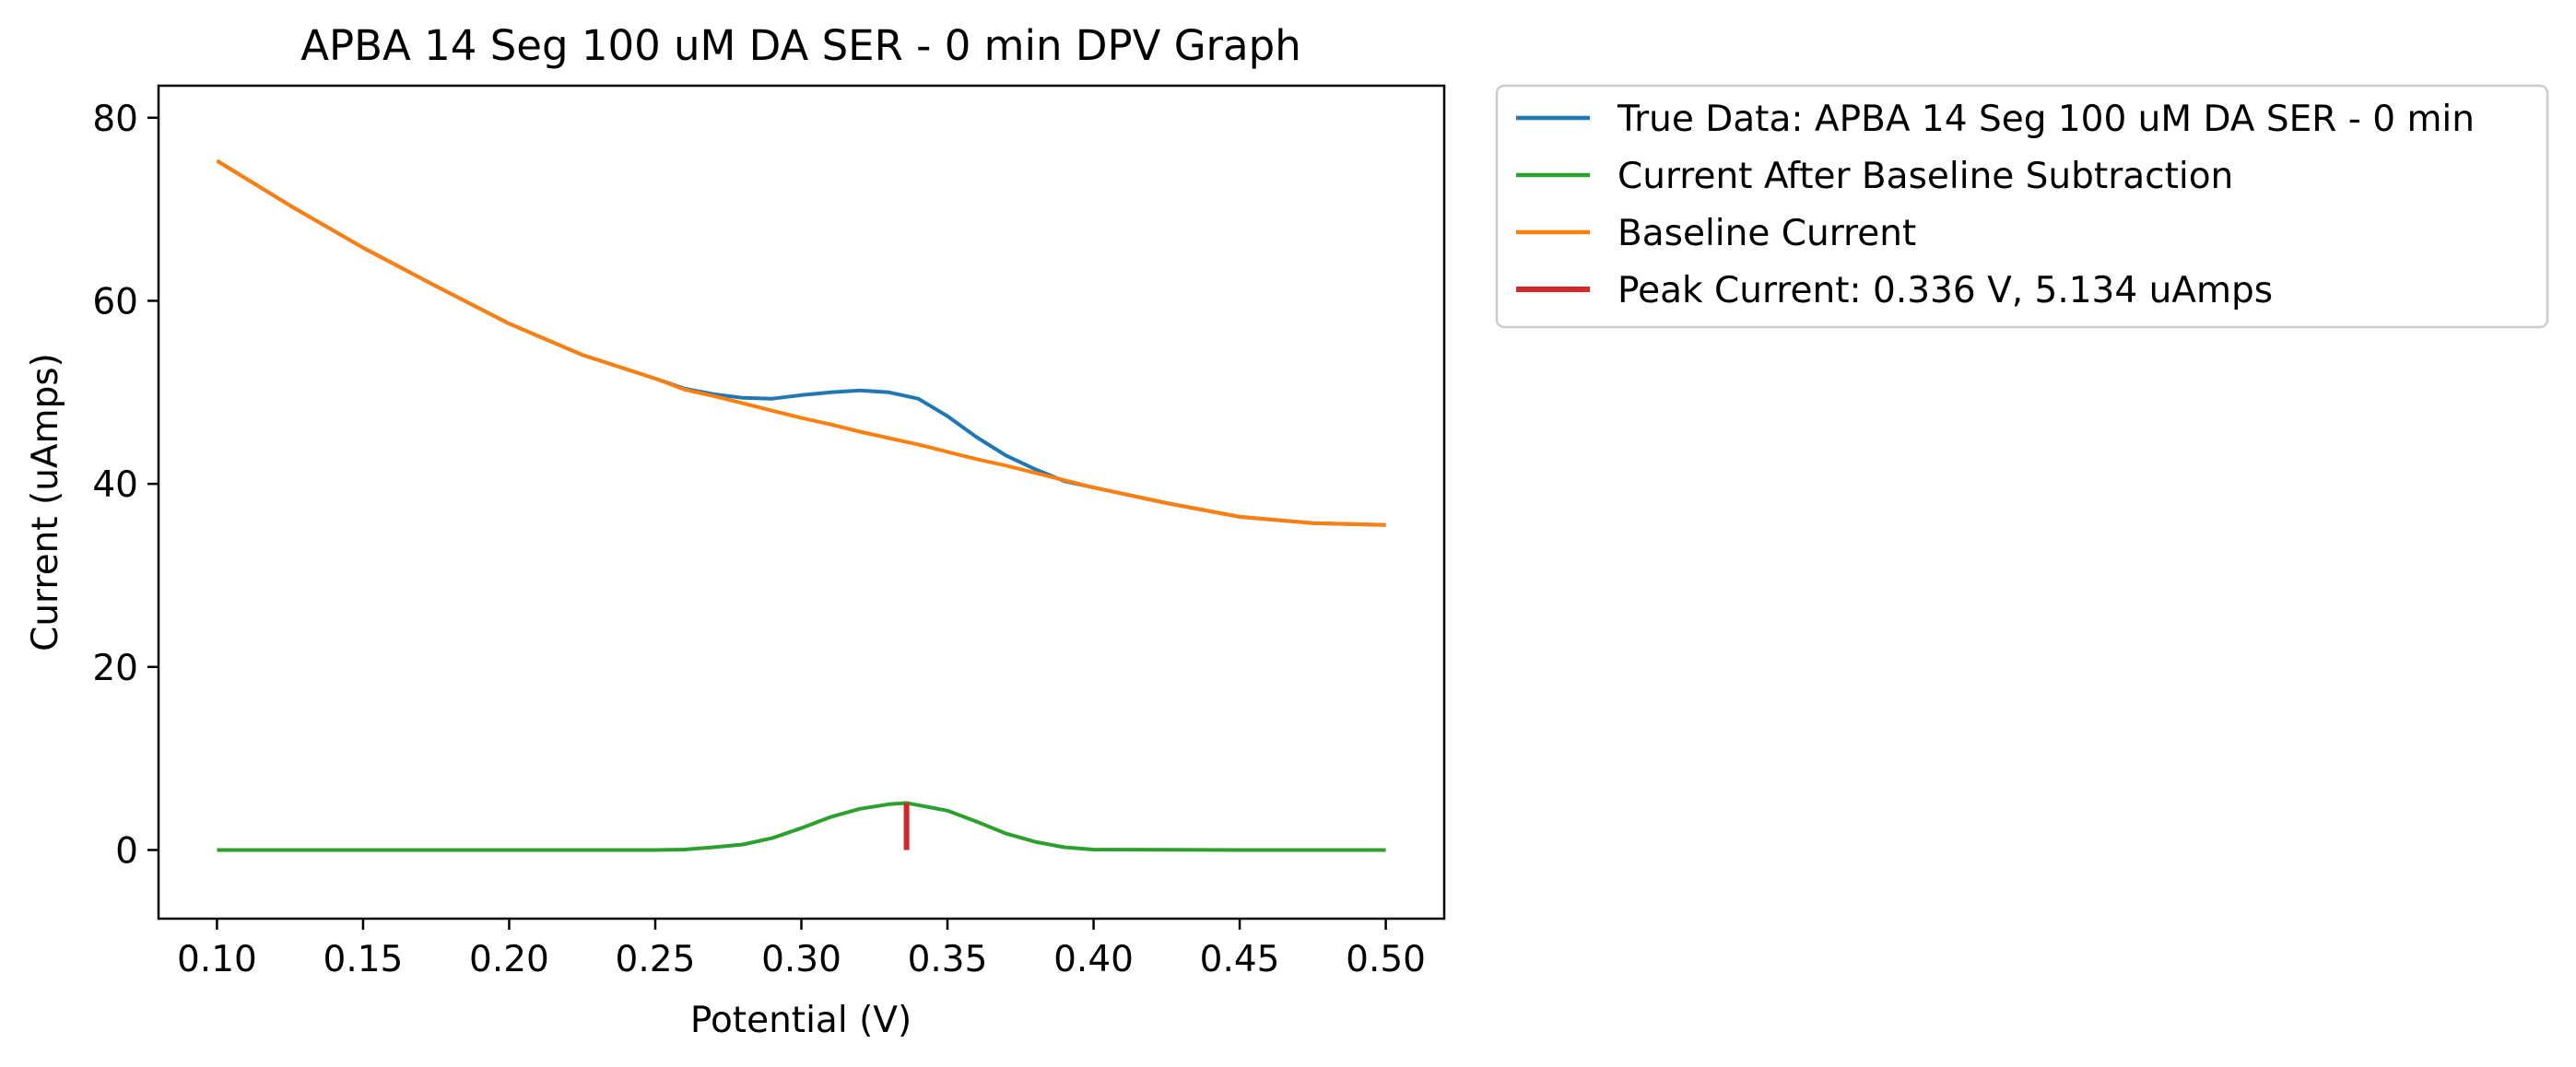  I want to click on y-axis-label: Current (uAmps), so click(45, 502).